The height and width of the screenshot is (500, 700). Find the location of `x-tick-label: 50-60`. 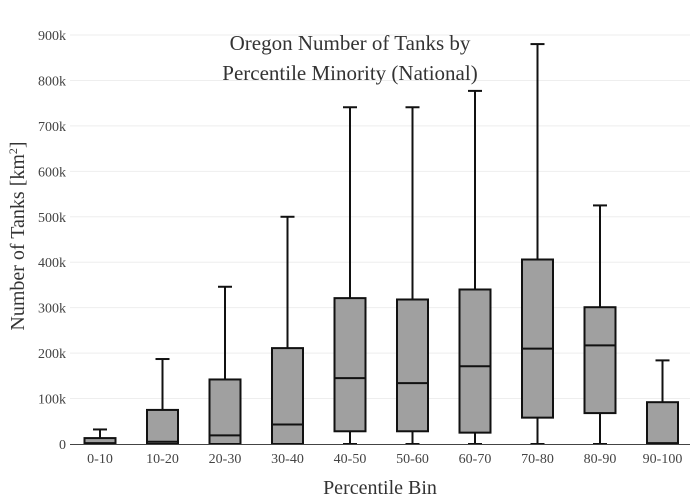

x-tick-label: 50-60 is located at coordinates (412, 459).